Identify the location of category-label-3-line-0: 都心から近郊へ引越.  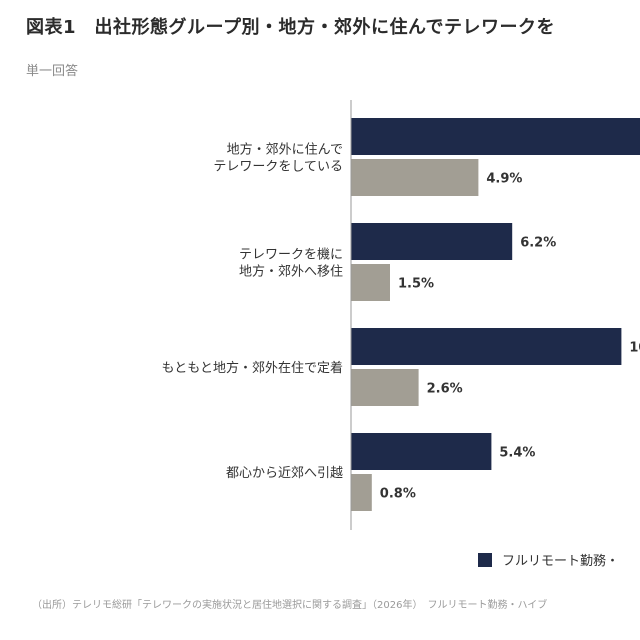
(284, 473).